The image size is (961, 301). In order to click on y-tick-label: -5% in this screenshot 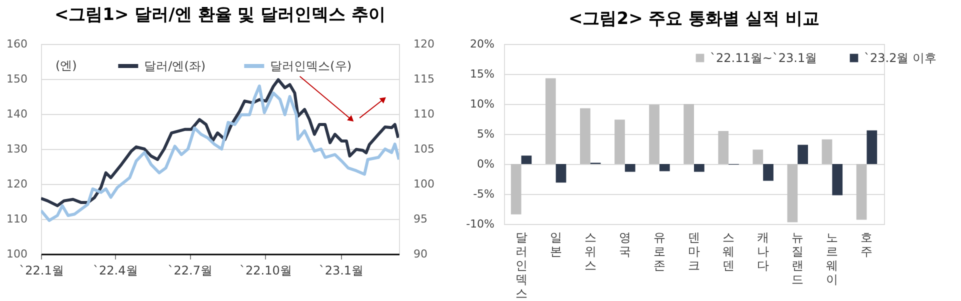, I will do `click(483, 194)`.